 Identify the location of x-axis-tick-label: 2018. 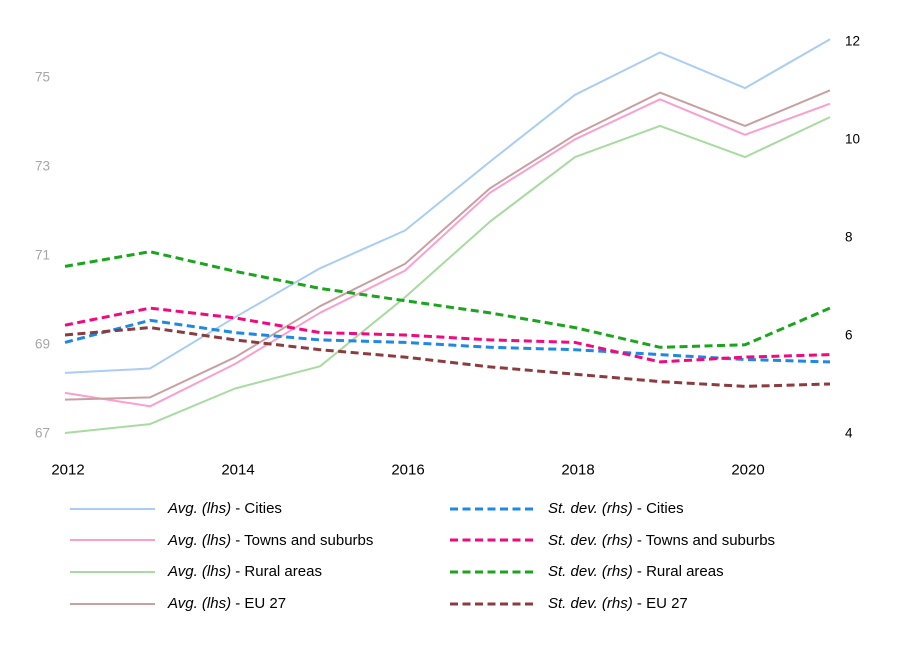
(577, 470).